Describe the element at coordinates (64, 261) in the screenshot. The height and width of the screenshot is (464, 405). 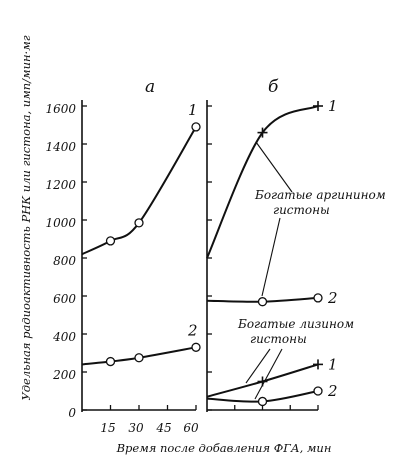
I see `y-tick-label: 800` at that location.